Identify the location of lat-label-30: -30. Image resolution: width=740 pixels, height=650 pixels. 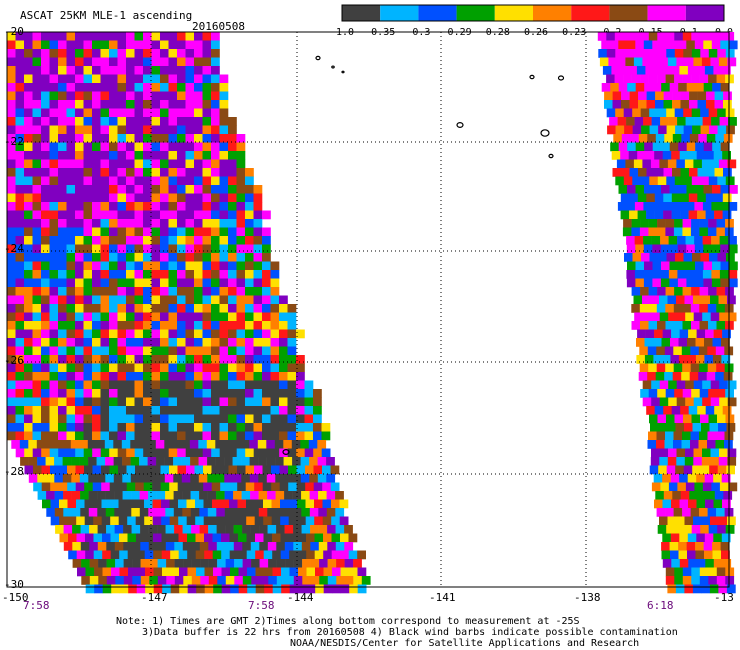
(14, 584).